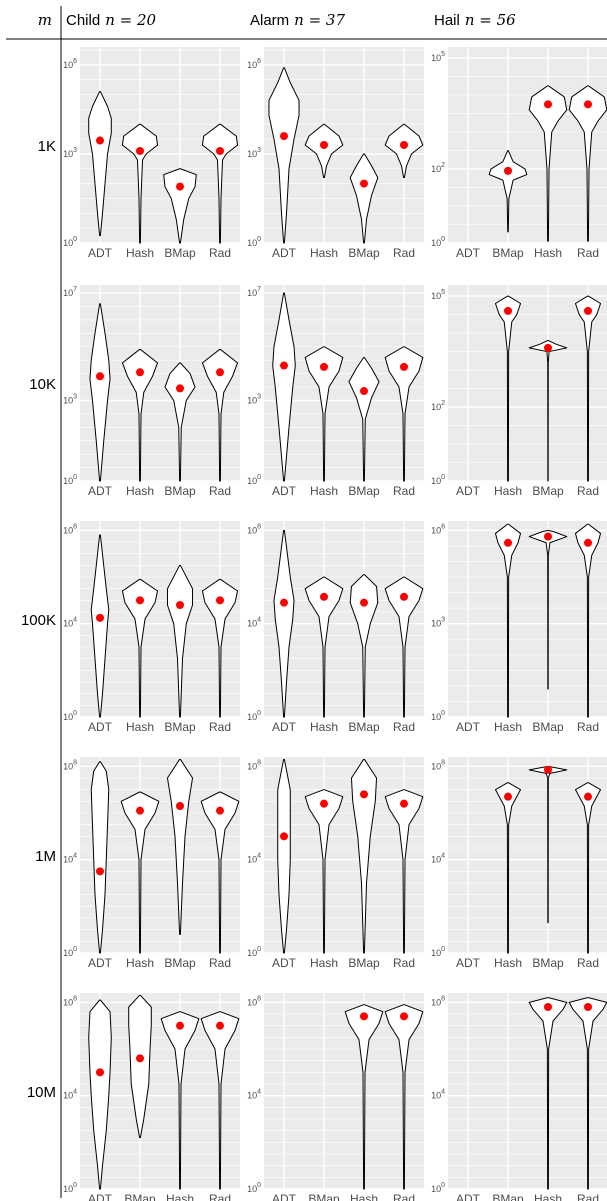 The height and width of the screenshot is (1201, 607). Describe the element at coordinates (297, 20) in the screenshot. I see `column-header-alarm: Alarm n = 37` at that location.